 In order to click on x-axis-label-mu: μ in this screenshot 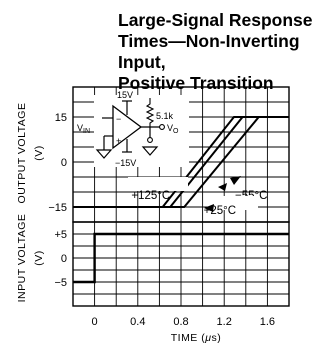, I will do `click(207, 338)`.